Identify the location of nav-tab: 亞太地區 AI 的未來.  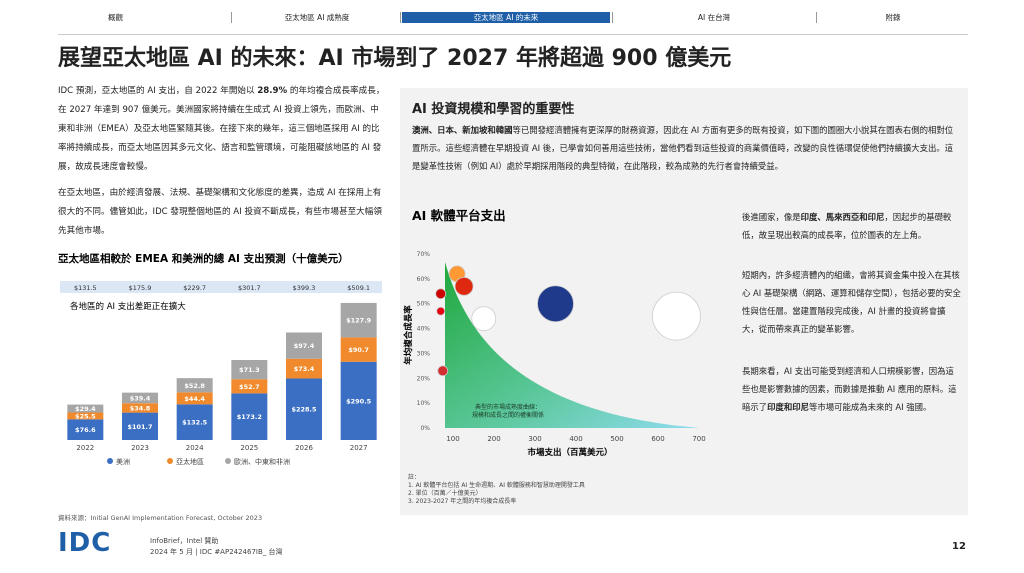
(506, 17).